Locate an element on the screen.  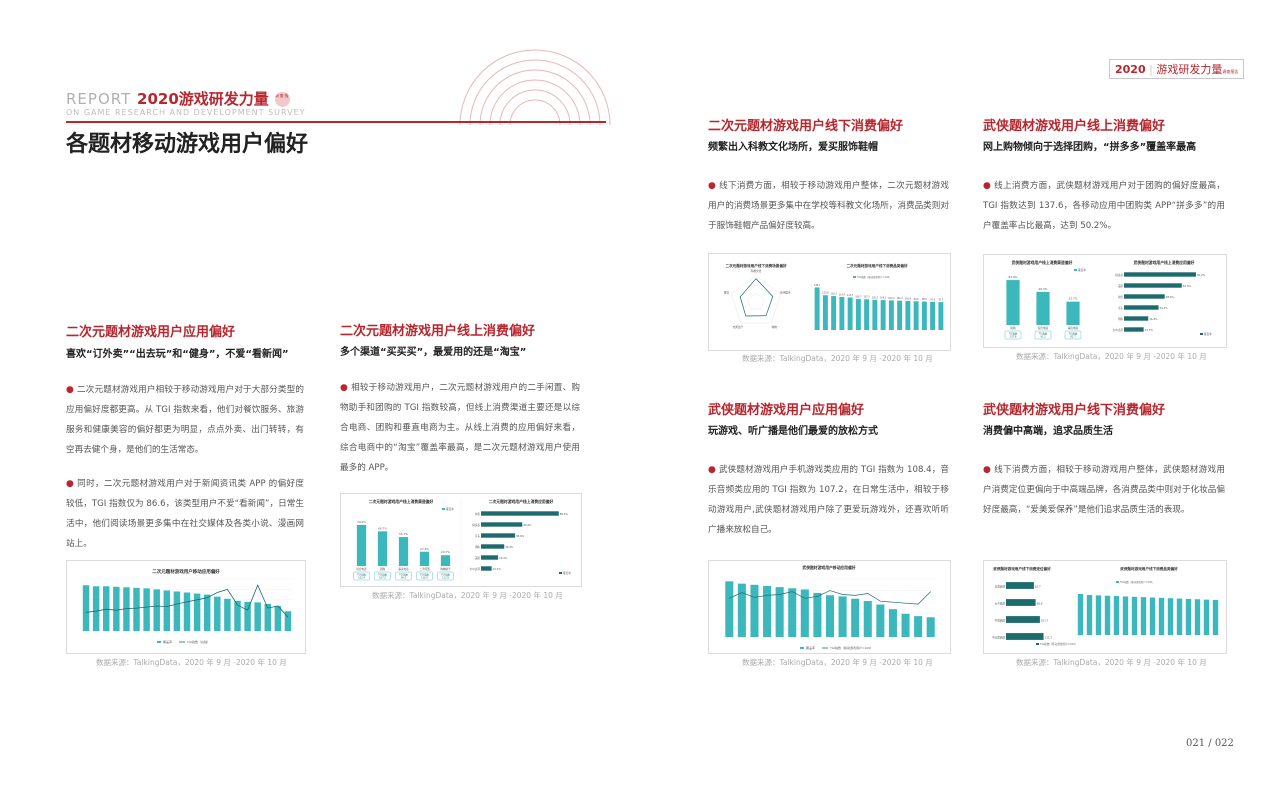
data-label: 148.1 is located at coordinates (817, 285).